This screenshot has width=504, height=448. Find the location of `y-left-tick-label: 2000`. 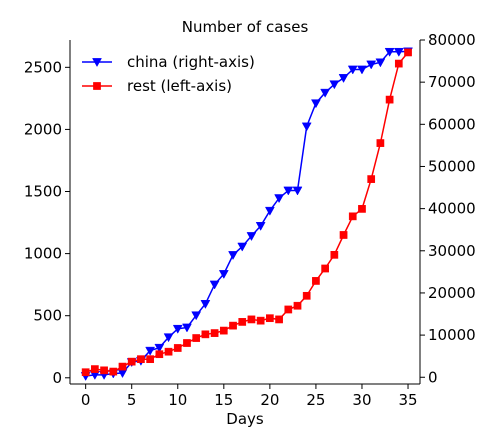

y-left-tick-label: 2000 is located at coordinates (43, 129).